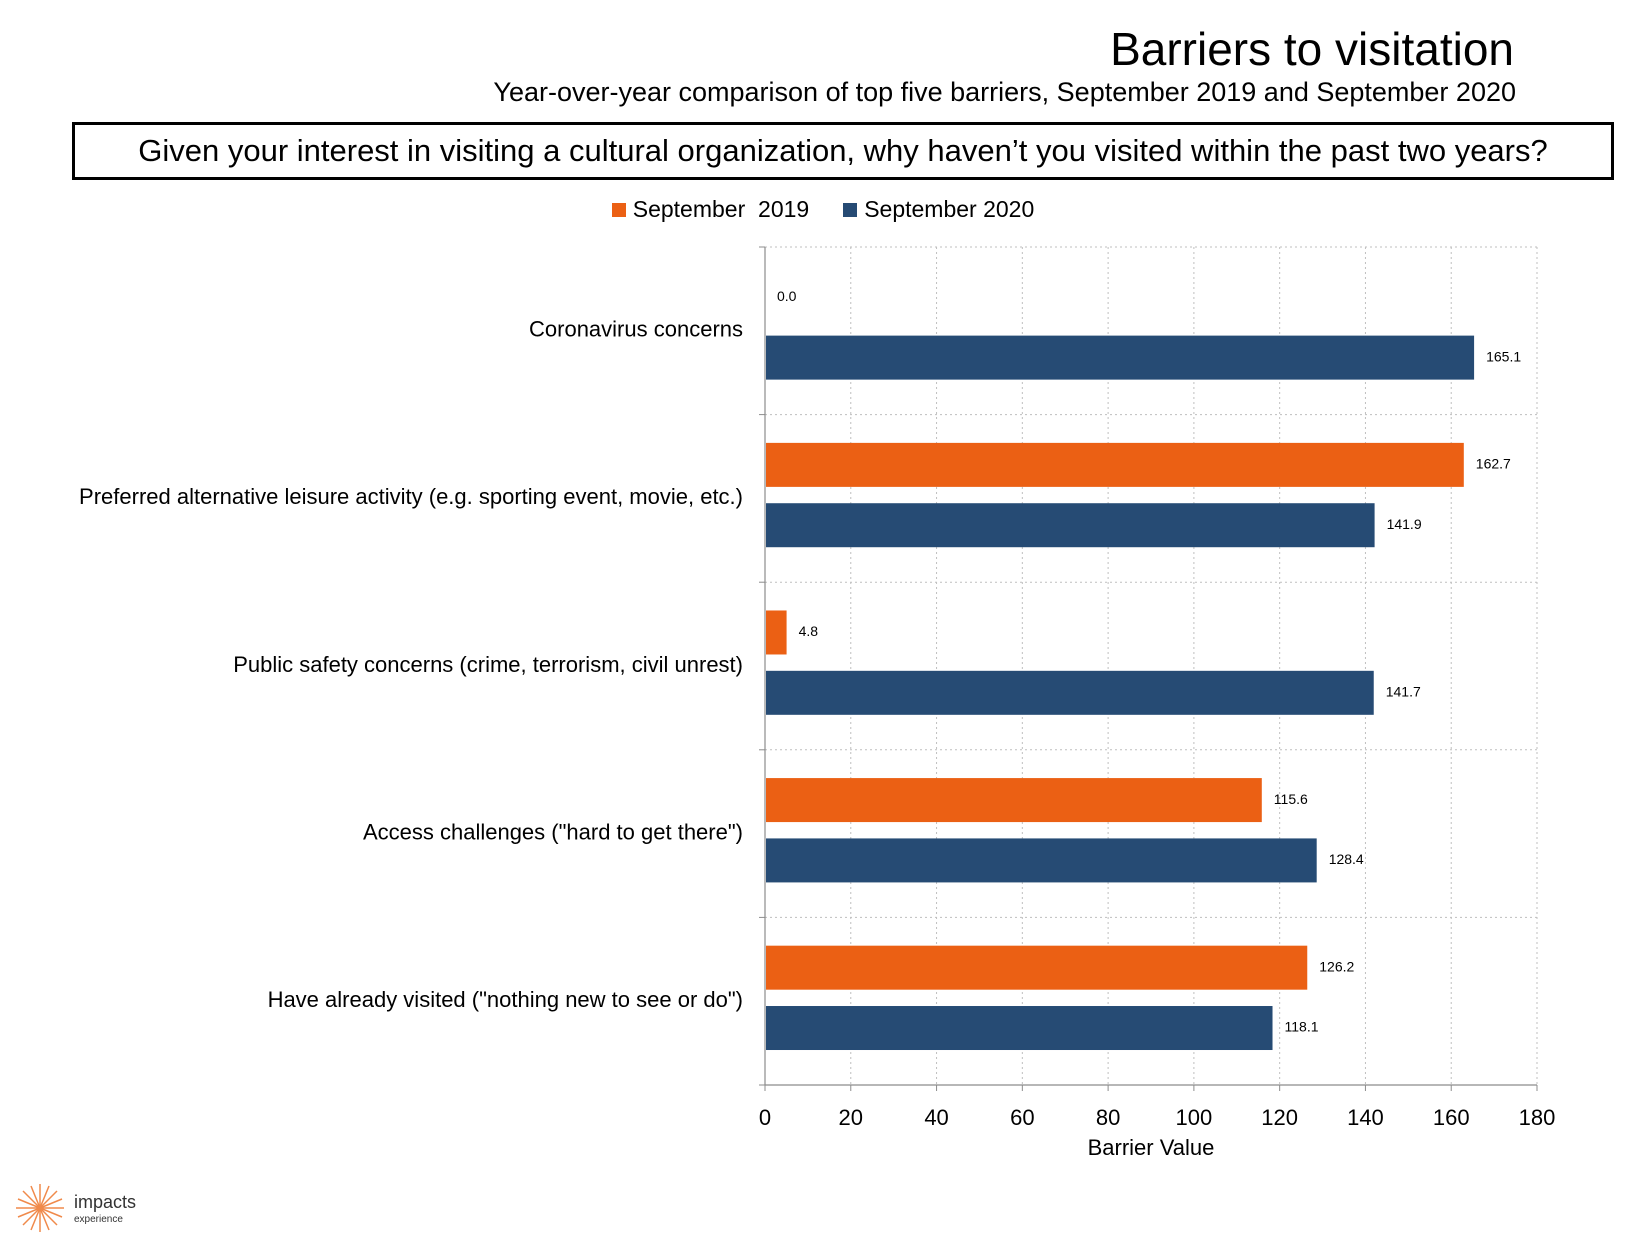 The height and width of the screenshot is (1242, 1646). I want to click on x-tick-label-60: 60, so click(1022, 1117).